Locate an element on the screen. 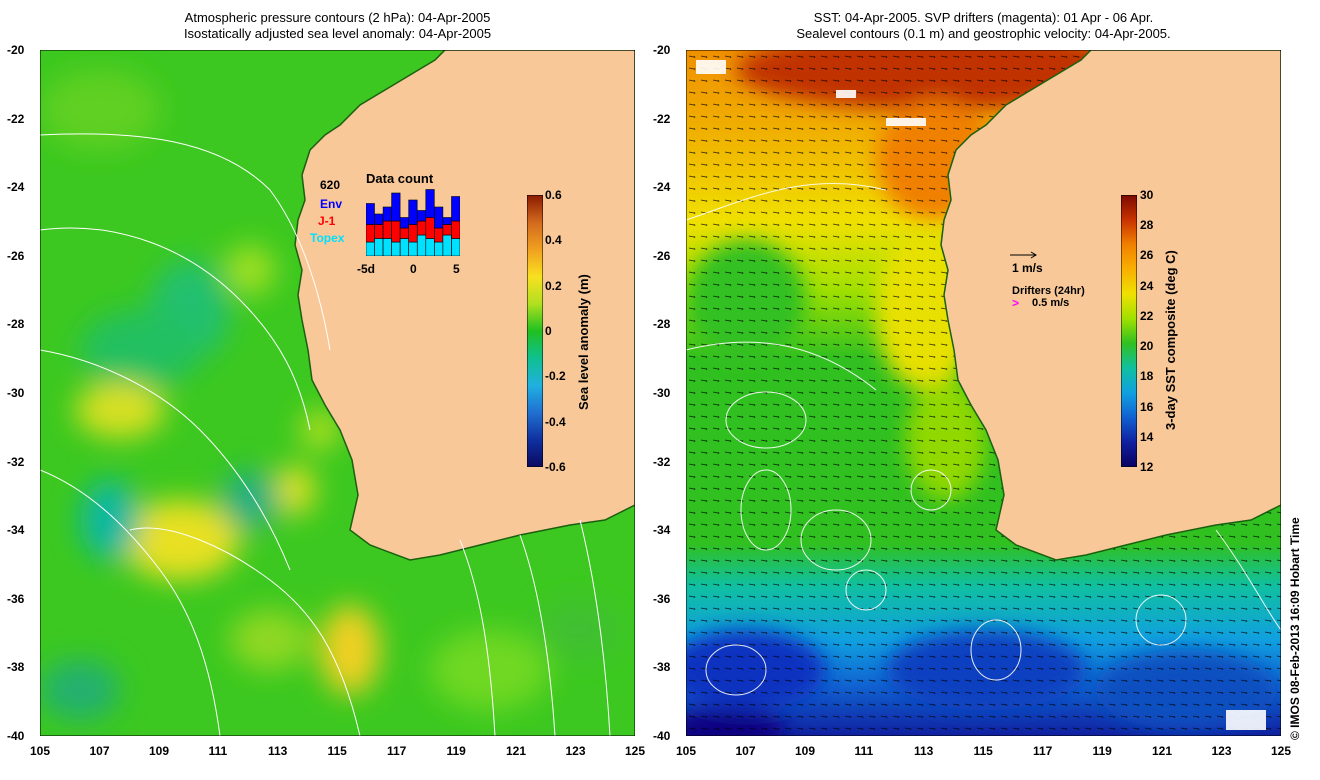 This screenshot has width=1320, height=780. left-colorbar-tick-3: 0 is located at coordinates (548, 331).